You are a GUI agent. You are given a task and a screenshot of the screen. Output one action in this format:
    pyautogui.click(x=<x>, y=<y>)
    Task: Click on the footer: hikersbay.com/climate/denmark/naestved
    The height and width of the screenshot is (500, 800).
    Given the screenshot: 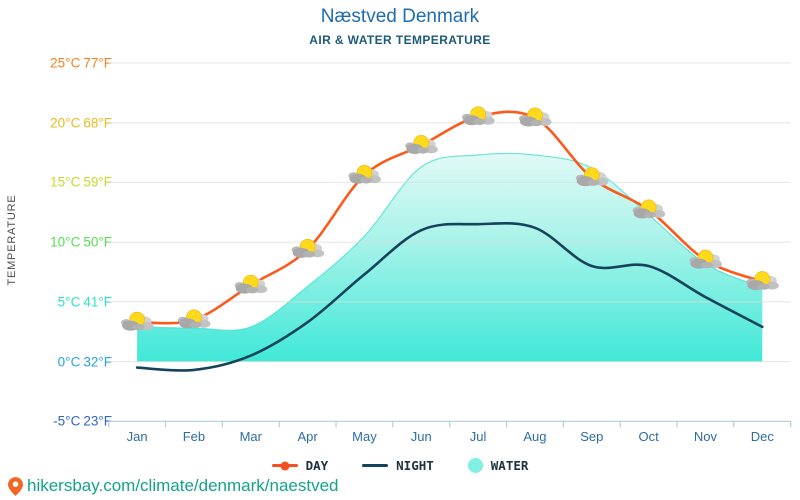 What is the action you would take?
    pyautogui.click(x=173, y=486)
    